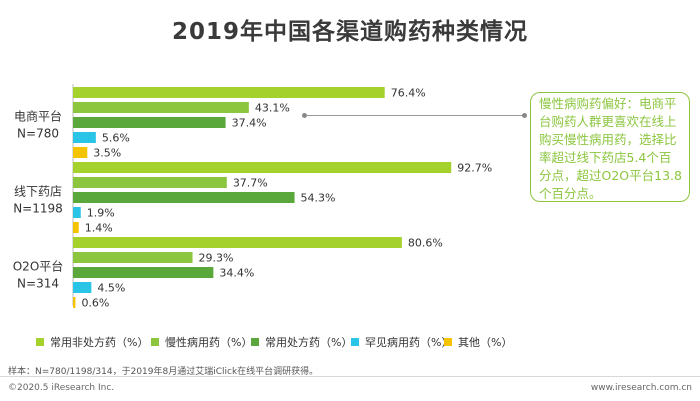 The width and height of the screenshot is (700, 401). Describe the element at coordinates (350, 376) in the screenshot. I see `footer-divider` at that location.